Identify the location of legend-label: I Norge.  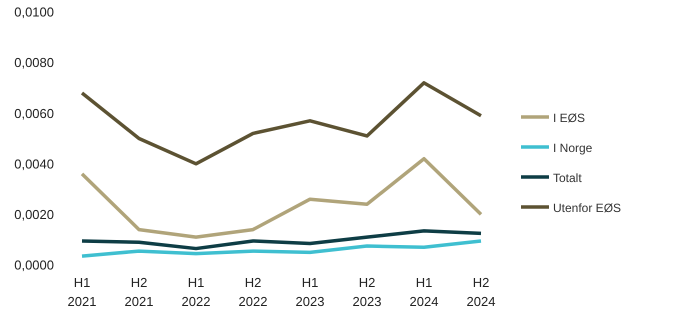
(572, 147).